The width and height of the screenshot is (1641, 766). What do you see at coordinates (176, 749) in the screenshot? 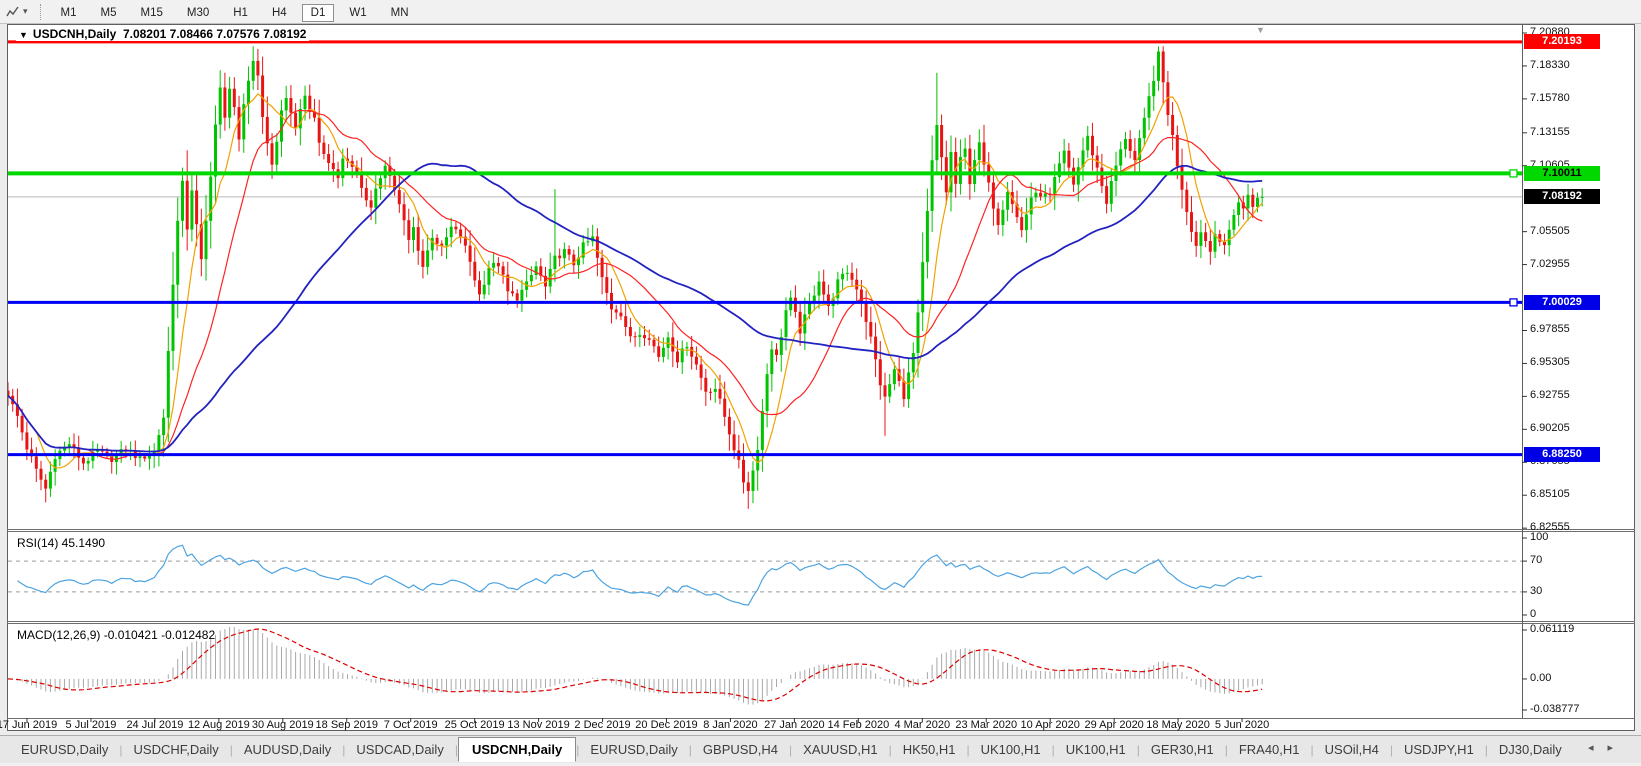
I see `tab-usdchf-daily: USDCHF,Daily` at bounding box center [176, 749].